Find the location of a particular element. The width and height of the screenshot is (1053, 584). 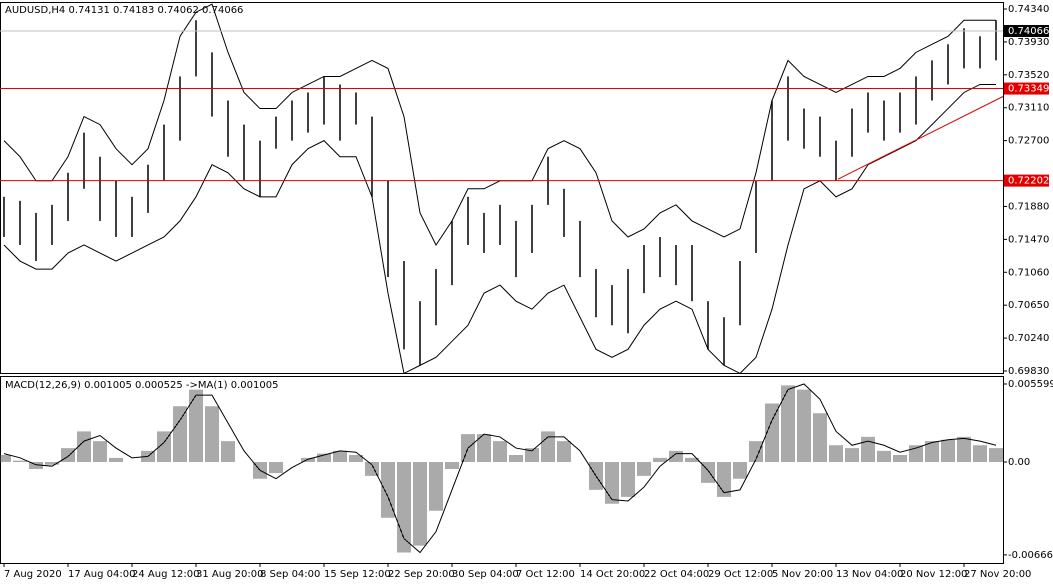

x-tick-label: 5 Nov 20:00 is located at coordinates (802, 574).